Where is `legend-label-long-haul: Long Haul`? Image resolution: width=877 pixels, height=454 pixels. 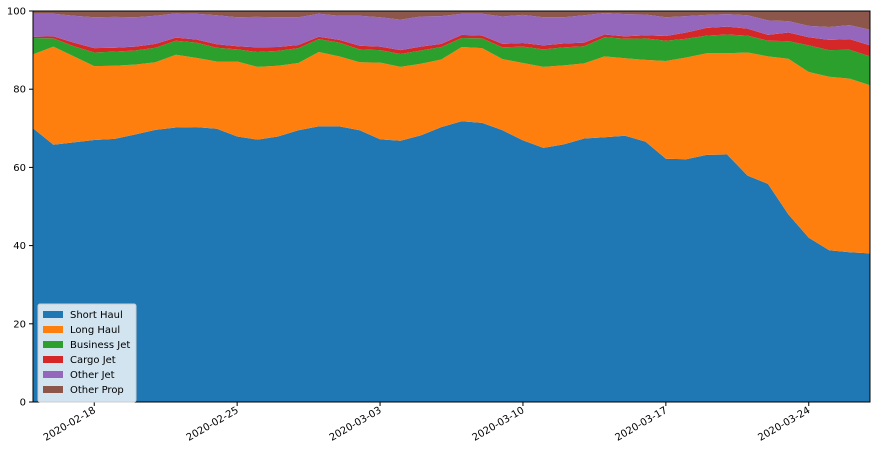
legend-label-long-haul: Long Haul is located at coordinates (95, 330).